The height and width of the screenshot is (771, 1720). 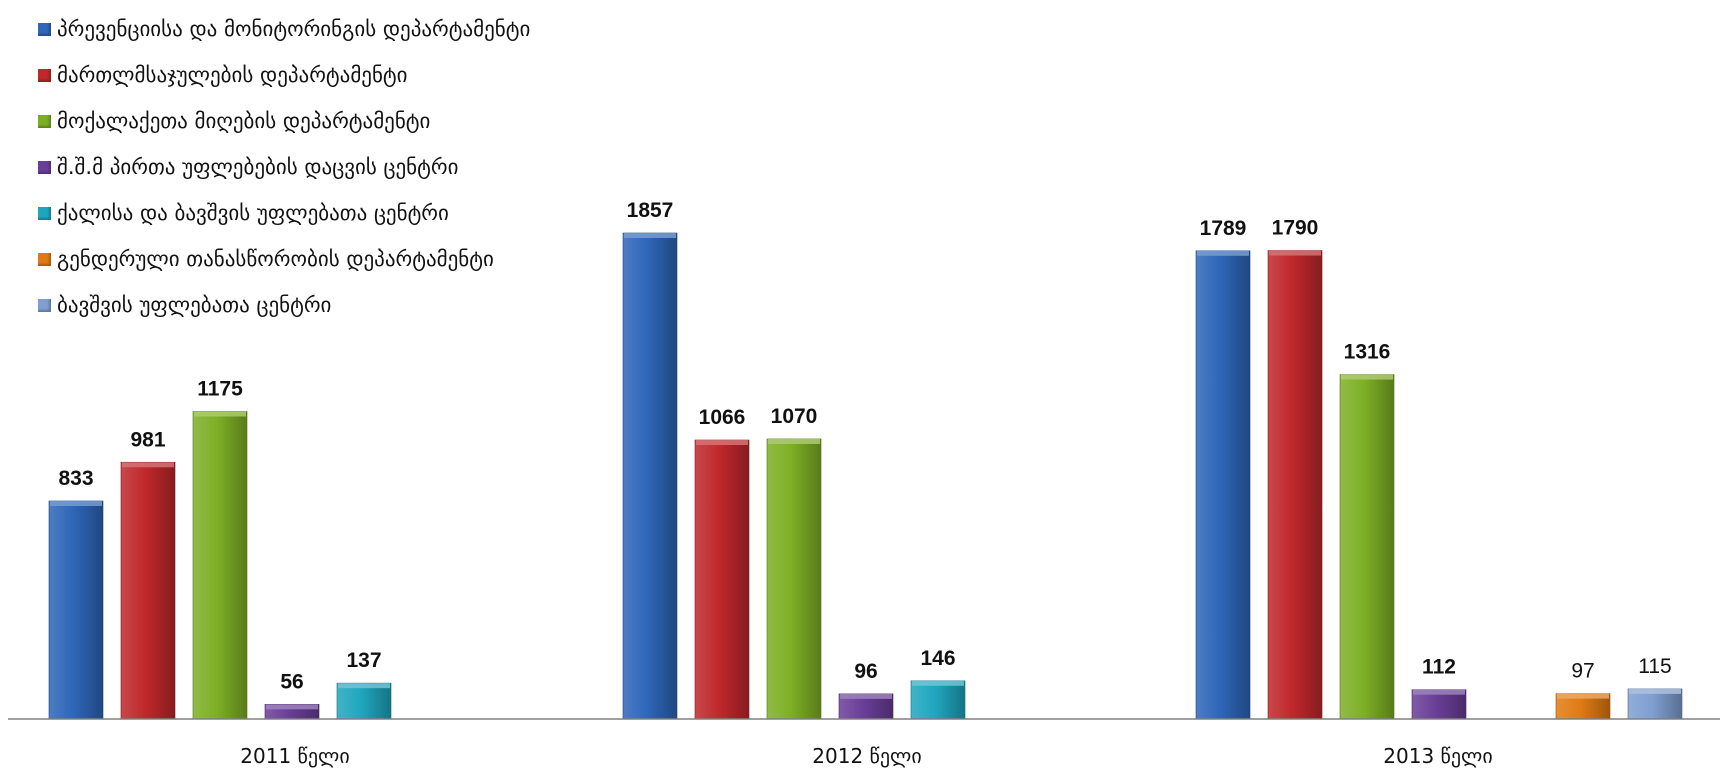 I want to click on category-labels-group: 2011 წელი 2012 წელი 2013 წელი, so click(x=866, y=756).